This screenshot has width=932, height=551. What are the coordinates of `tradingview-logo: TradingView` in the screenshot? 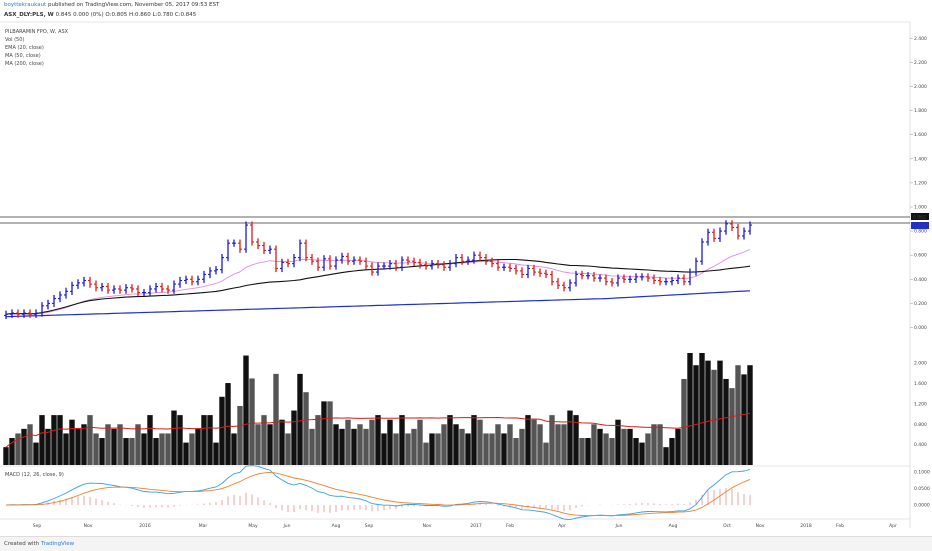 It's located at (57, 544).